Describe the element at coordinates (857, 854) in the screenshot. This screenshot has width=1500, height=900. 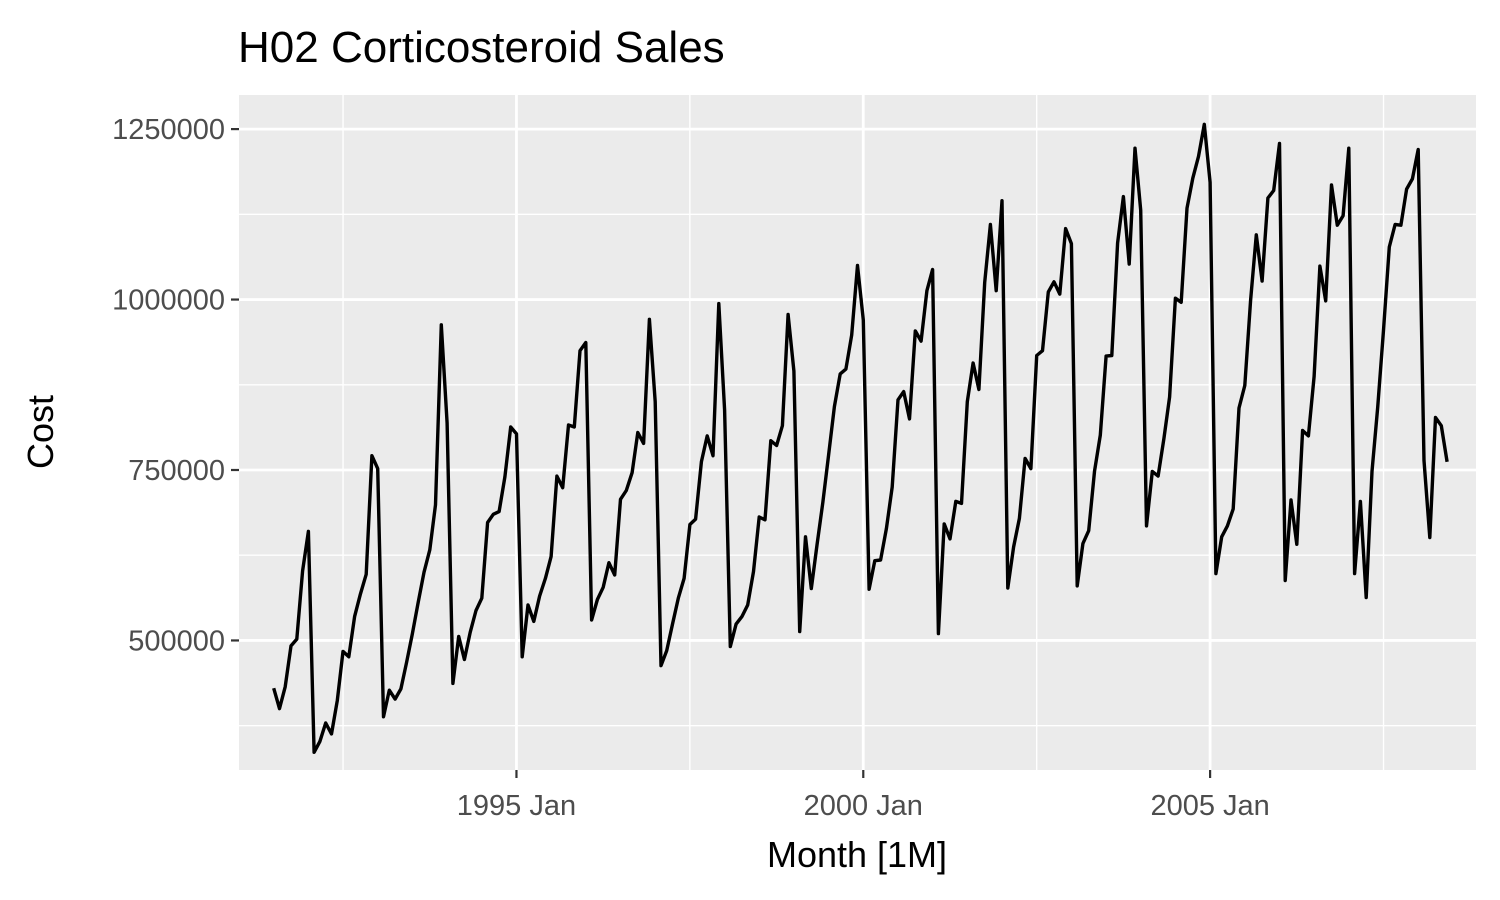
I see `x-axis-title: Month [1M]` at that location.